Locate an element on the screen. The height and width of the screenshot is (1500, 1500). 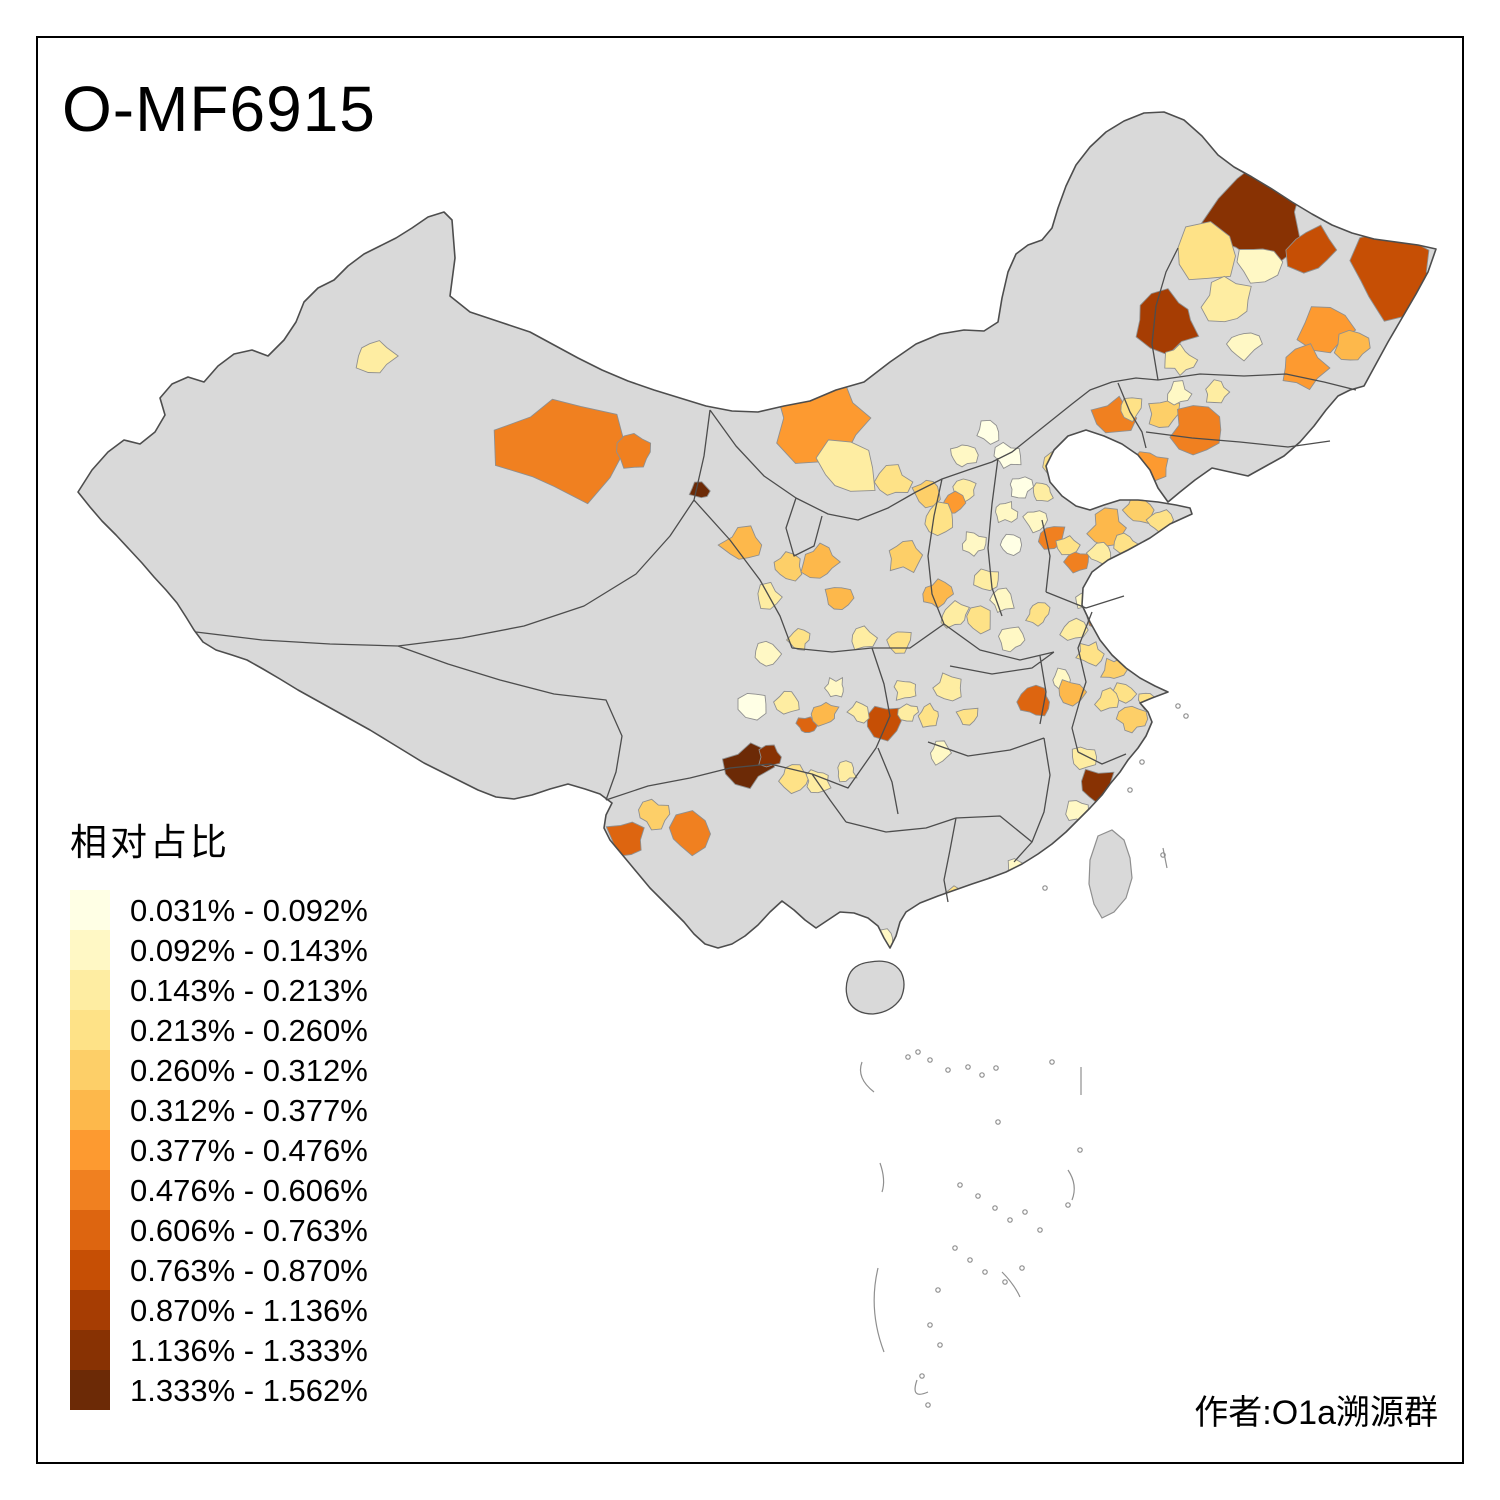
legend-range-label: 0.031% - 0.092% is located at coordinates (249, 910).